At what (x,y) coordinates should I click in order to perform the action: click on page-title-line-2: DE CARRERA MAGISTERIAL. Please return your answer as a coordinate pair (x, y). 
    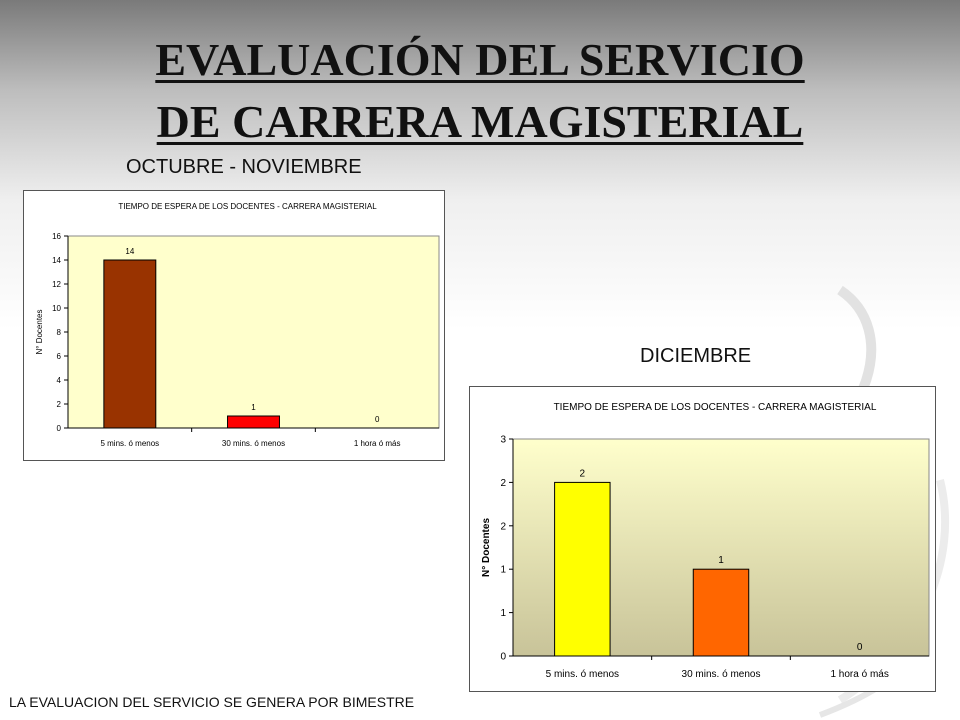
    Looking at the image, I should click on (480, 121).